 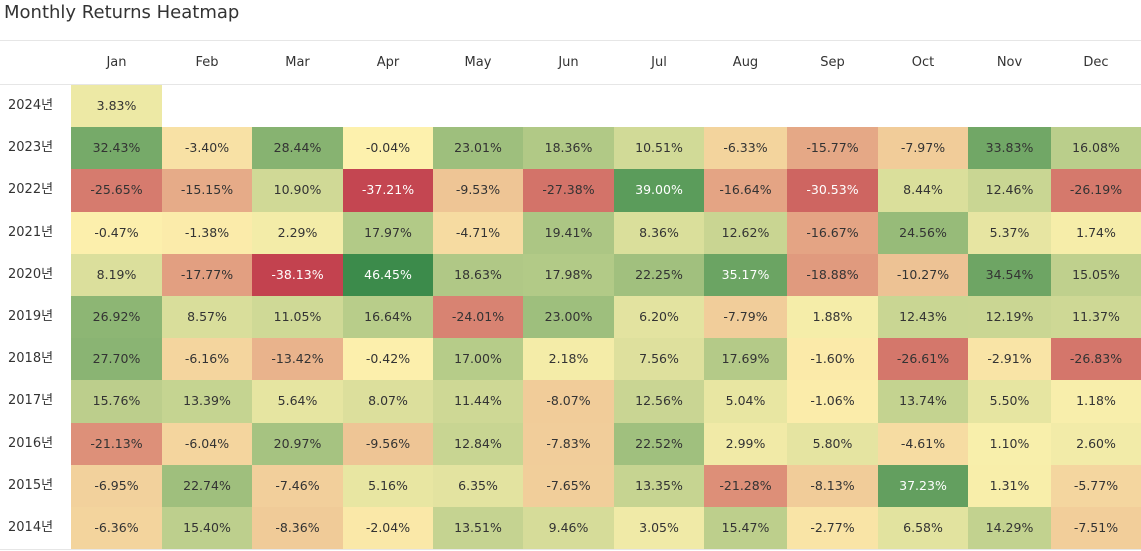 What do you see at coordinates (659, 359) in the screenshot?
I see `heatmap-cell: 7.56%` at bounding box center [659, 359].